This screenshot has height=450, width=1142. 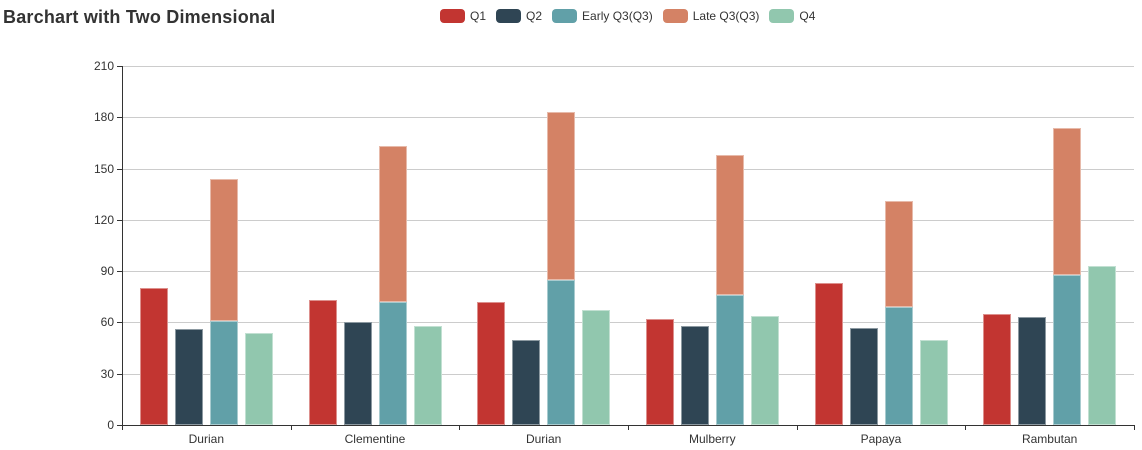 I want to click on x-axis-label-clementine: Clementine, so click(x=375, y=439).